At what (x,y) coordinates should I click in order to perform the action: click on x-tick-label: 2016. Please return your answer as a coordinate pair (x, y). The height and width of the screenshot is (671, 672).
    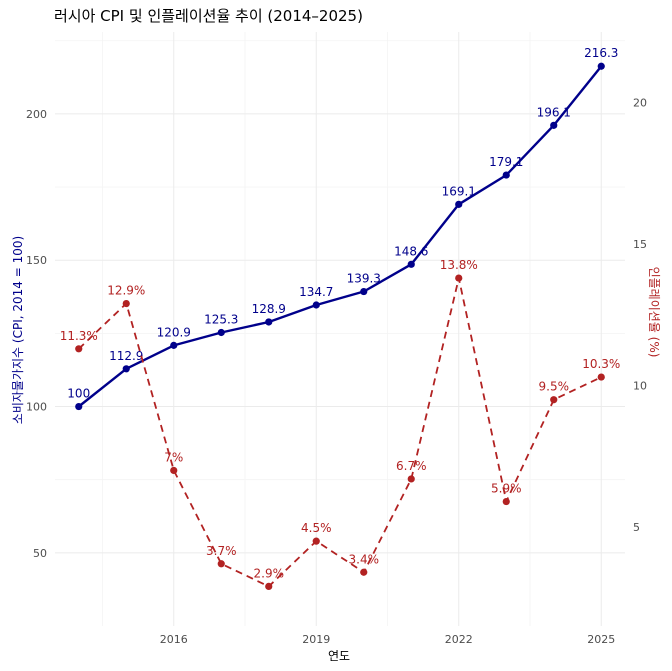
    Looking at the image, I should click on (174, 639).